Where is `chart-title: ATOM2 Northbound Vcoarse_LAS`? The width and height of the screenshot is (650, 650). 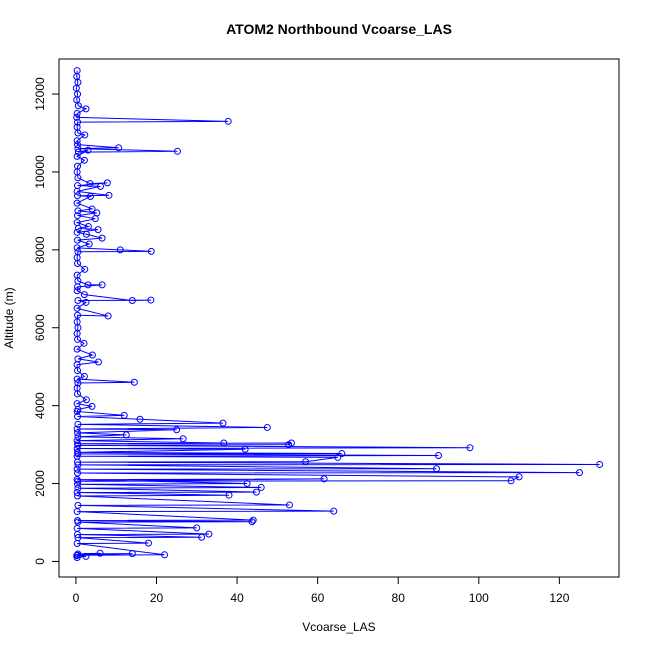 chart-title: ATOM2 Northbound Vcoarse_LAS is located at coordinates (339, 29).